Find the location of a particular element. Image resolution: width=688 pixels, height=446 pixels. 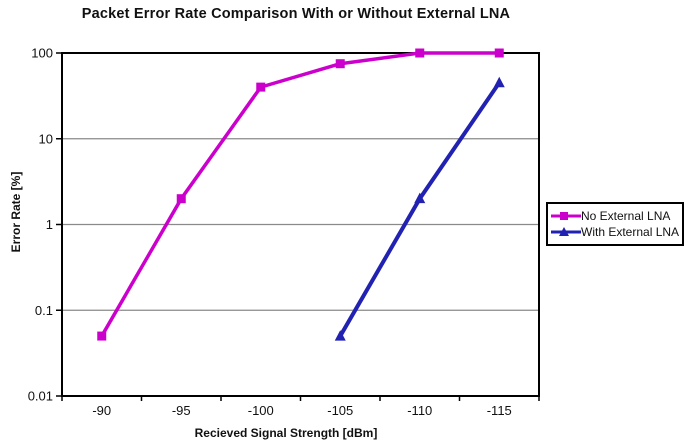

y-tick-label: 0.1 is located at coordinates (44, 310).